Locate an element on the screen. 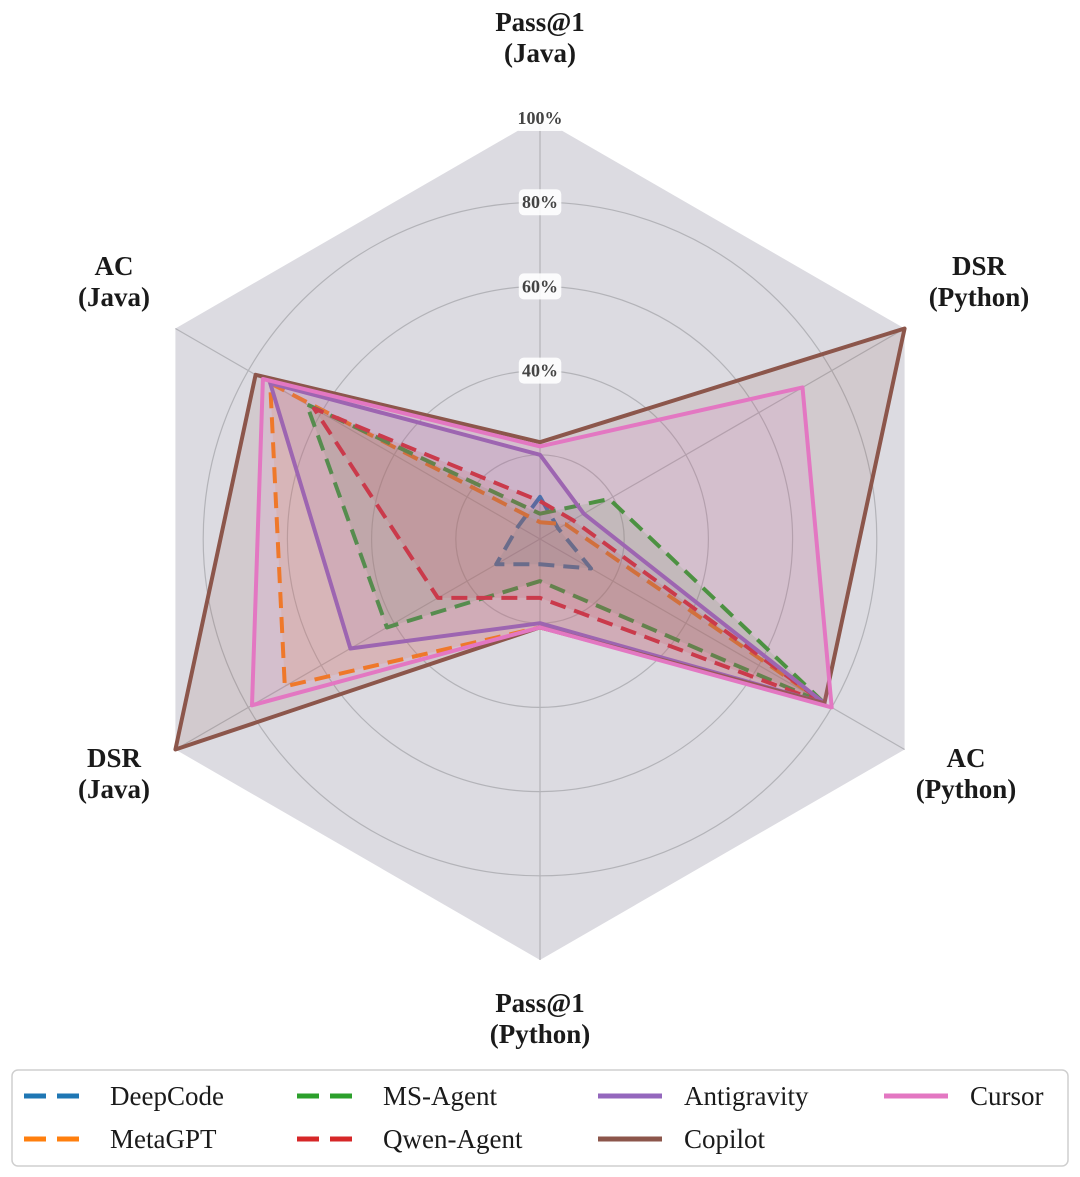 This screenshot has width=1080, height=1177. legend-label-qwen-agent: Qwen-Agent is located at coordinates (453, 1139).